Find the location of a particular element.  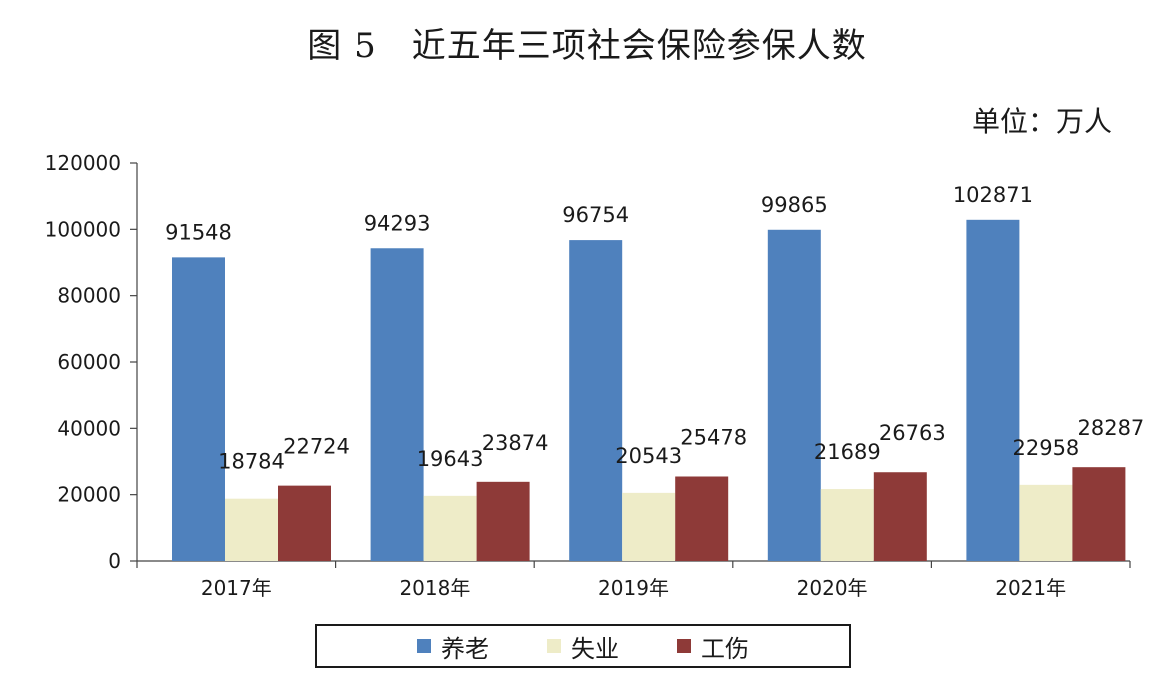

data-label: 28287 is located at coordinates (1110, 428).